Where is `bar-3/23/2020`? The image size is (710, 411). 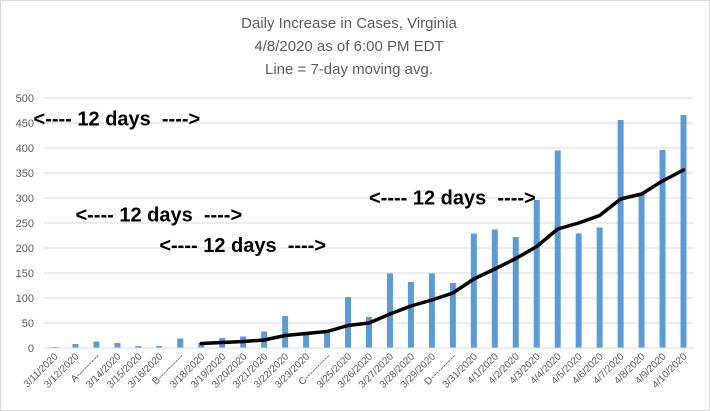 bar-3/23/2020 is located at coordinates (306, 340).